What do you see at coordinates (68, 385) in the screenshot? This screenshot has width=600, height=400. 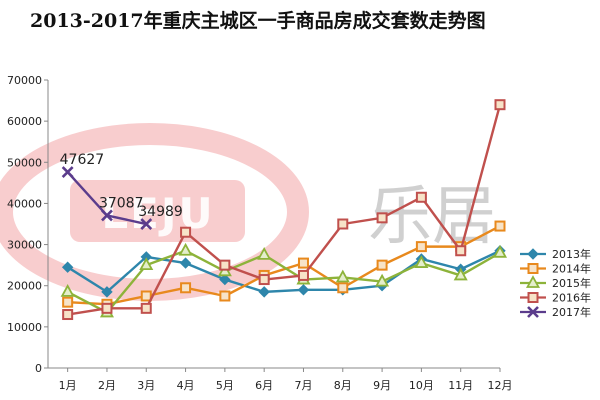 I see `x-tick-label: 1月` at bounding box center [68, 385].